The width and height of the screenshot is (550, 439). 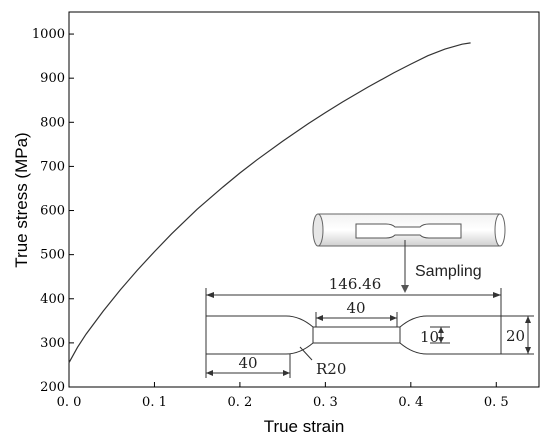 I want to click on y-axis-ticks: 200 300 400 500 600 700 800 900 1000, so click(x=53, y=211).